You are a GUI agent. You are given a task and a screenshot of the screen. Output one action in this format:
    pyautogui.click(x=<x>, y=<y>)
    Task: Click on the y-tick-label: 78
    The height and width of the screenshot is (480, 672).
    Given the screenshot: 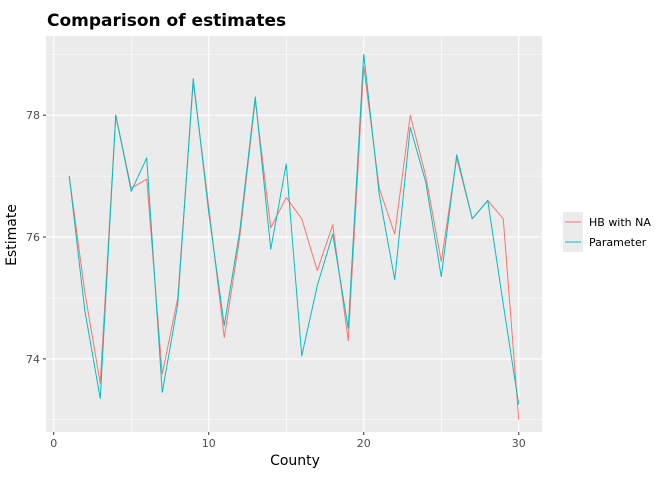 What is the action you would take?
    pyautogui.click(x=33, y=115)
    